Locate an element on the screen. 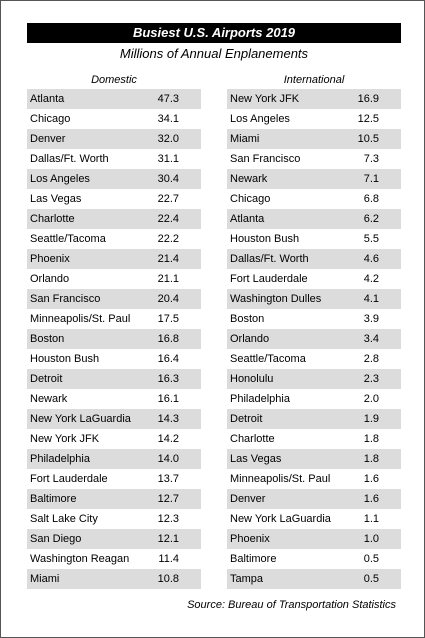  table-row: Washington Dulles 4.1 is located at coordinates (314, 299).